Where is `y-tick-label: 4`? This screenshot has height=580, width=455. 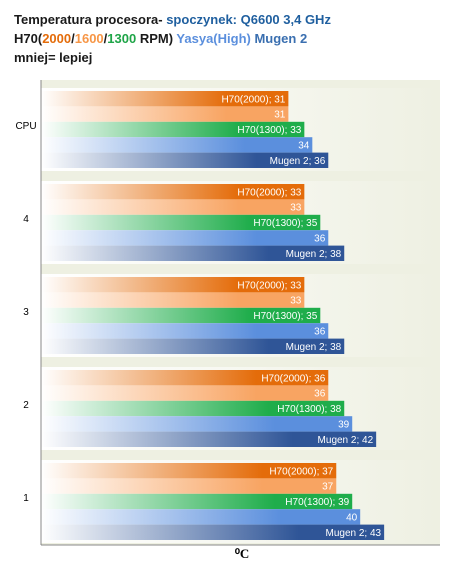 y-tick-label: 4 is located at coordinates (26, 219).